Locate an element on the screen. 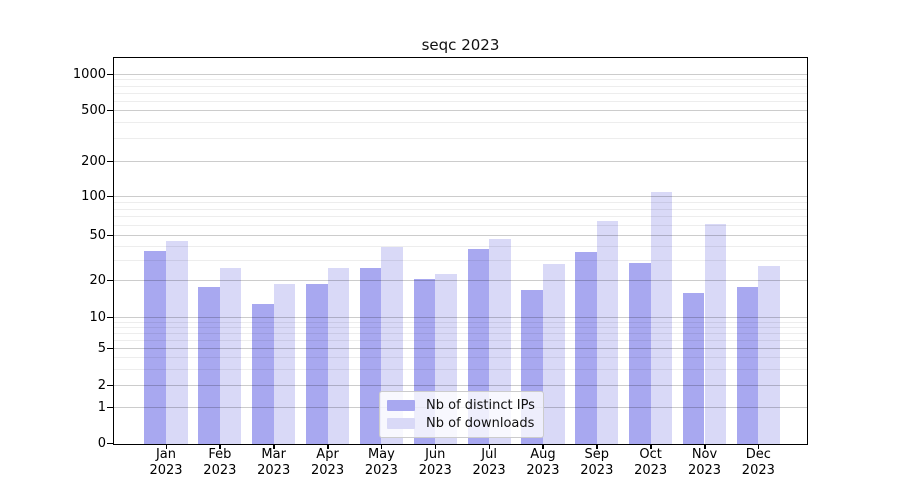 The image size is (900, 500). legend: Nb of distinct IPs Nb of downloads is located at coordinates (461, 414).